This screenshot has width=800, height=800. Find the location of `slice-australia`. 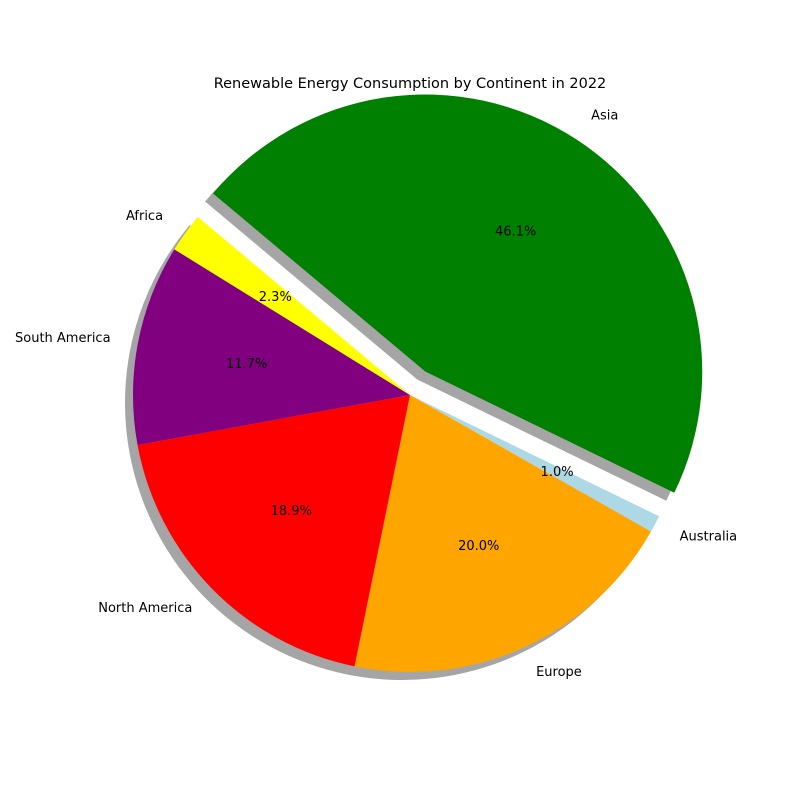

slice-australia is located at coordinates (535, 463).